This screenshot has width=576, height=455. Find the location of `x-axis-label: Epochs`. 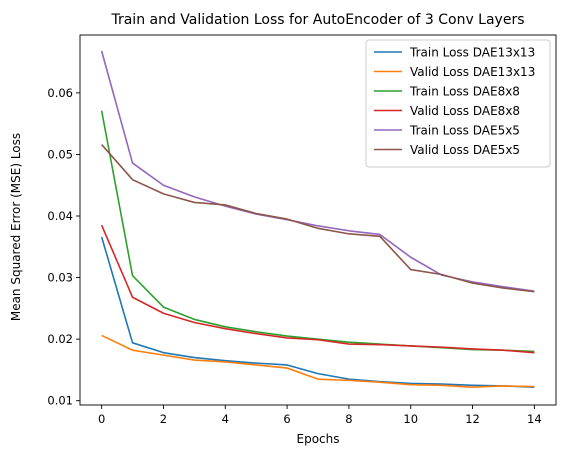

x-axis-label: Epochs is located at coordinates (318, 439).